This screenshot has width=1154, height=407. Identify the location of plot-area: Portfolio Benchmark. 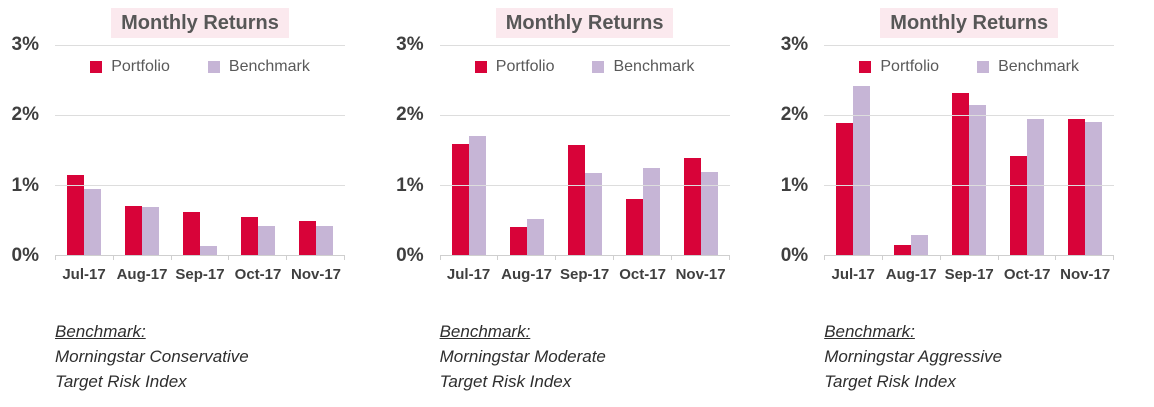
(584, 150).